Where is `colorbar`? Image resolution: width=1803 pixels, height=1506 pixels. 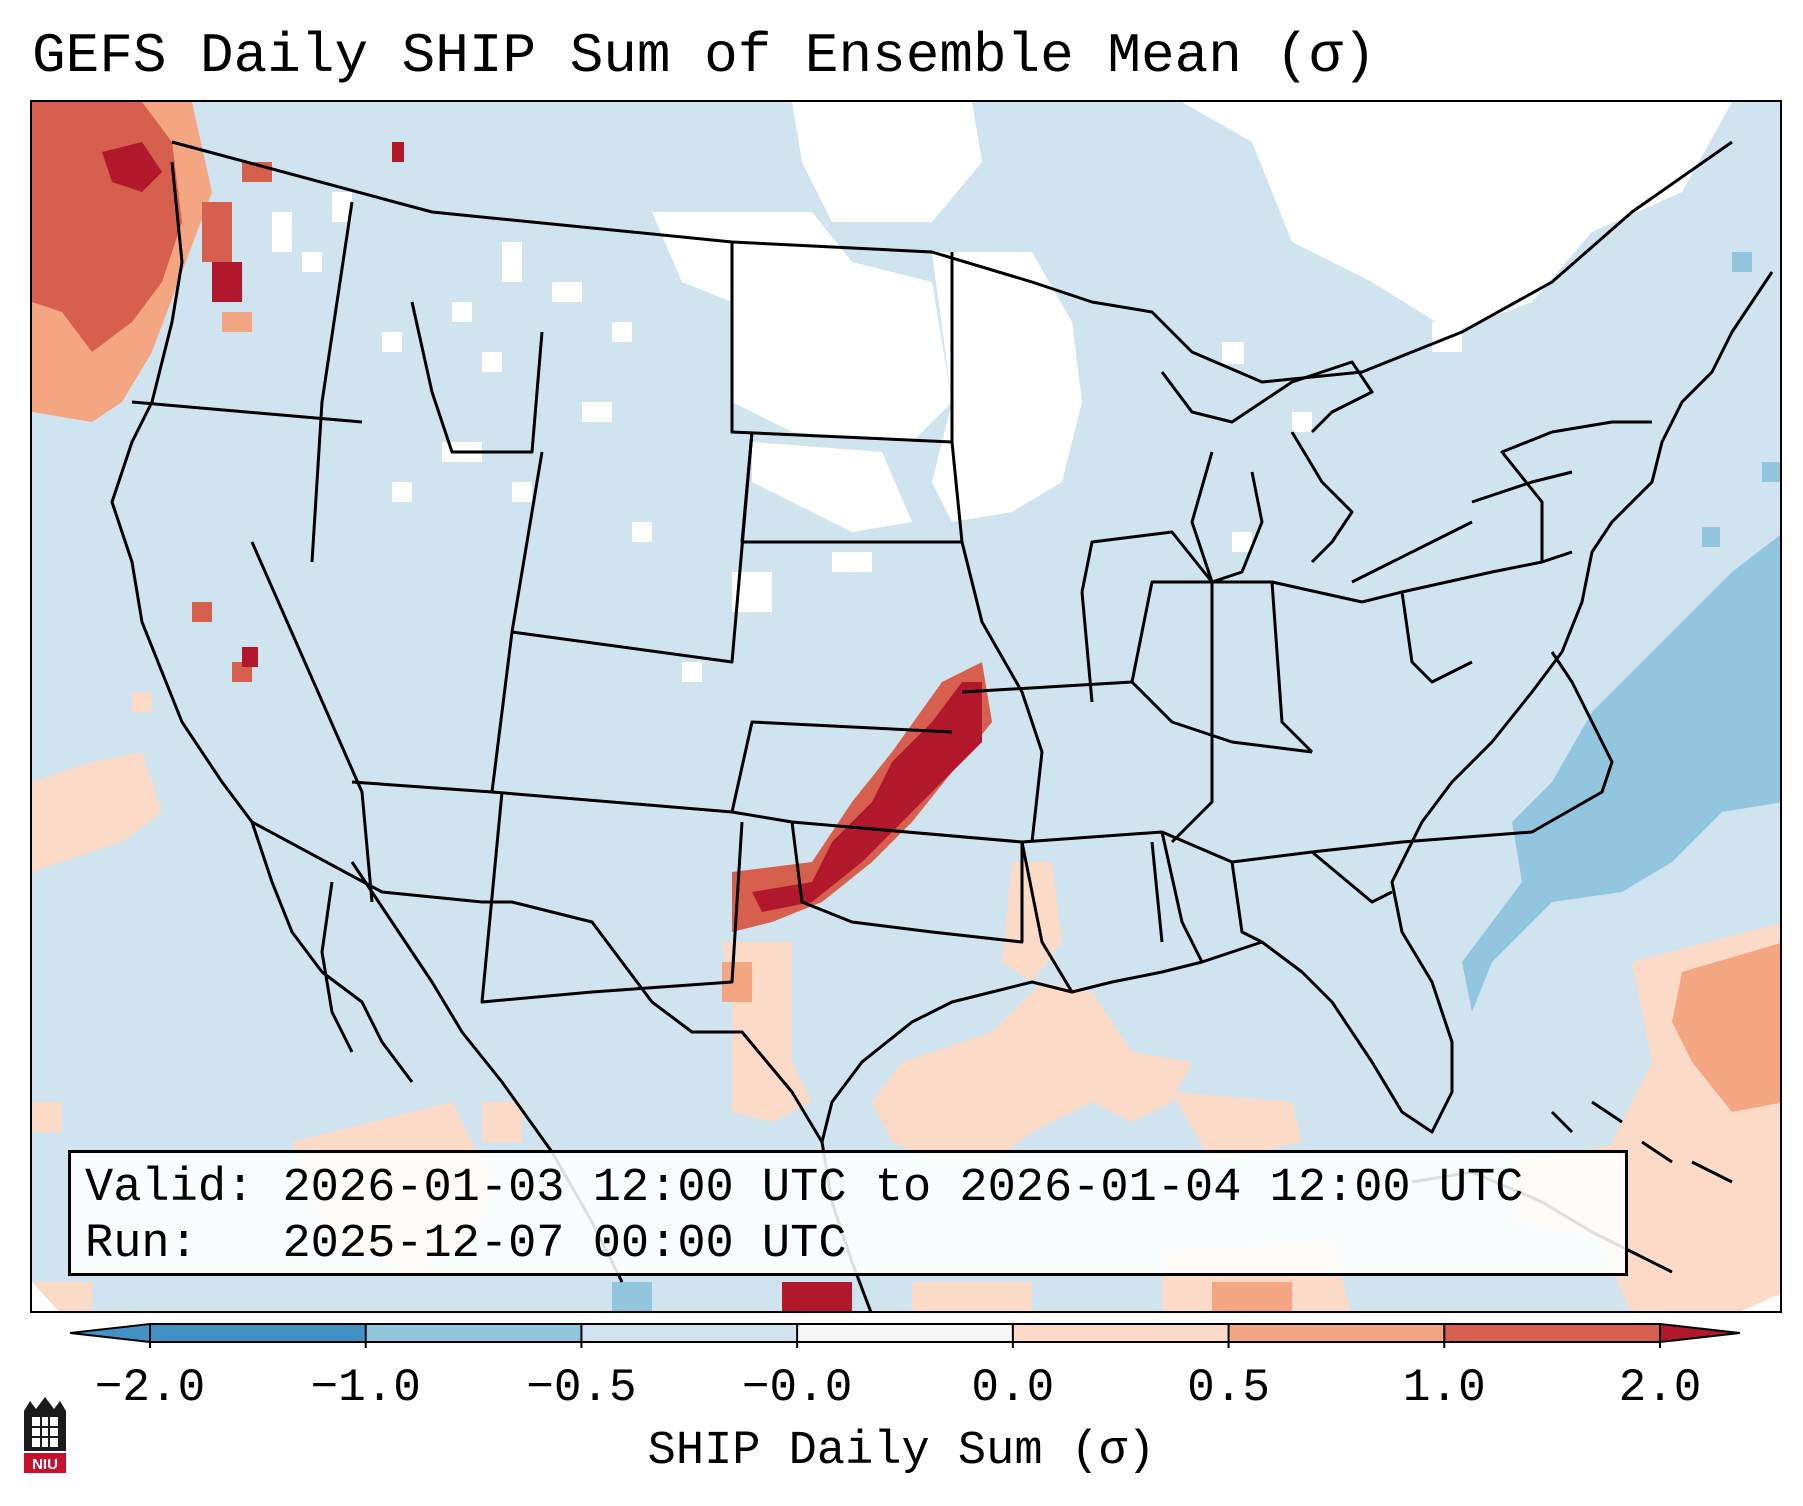
colorbar is located at coordinates (905, 1335).